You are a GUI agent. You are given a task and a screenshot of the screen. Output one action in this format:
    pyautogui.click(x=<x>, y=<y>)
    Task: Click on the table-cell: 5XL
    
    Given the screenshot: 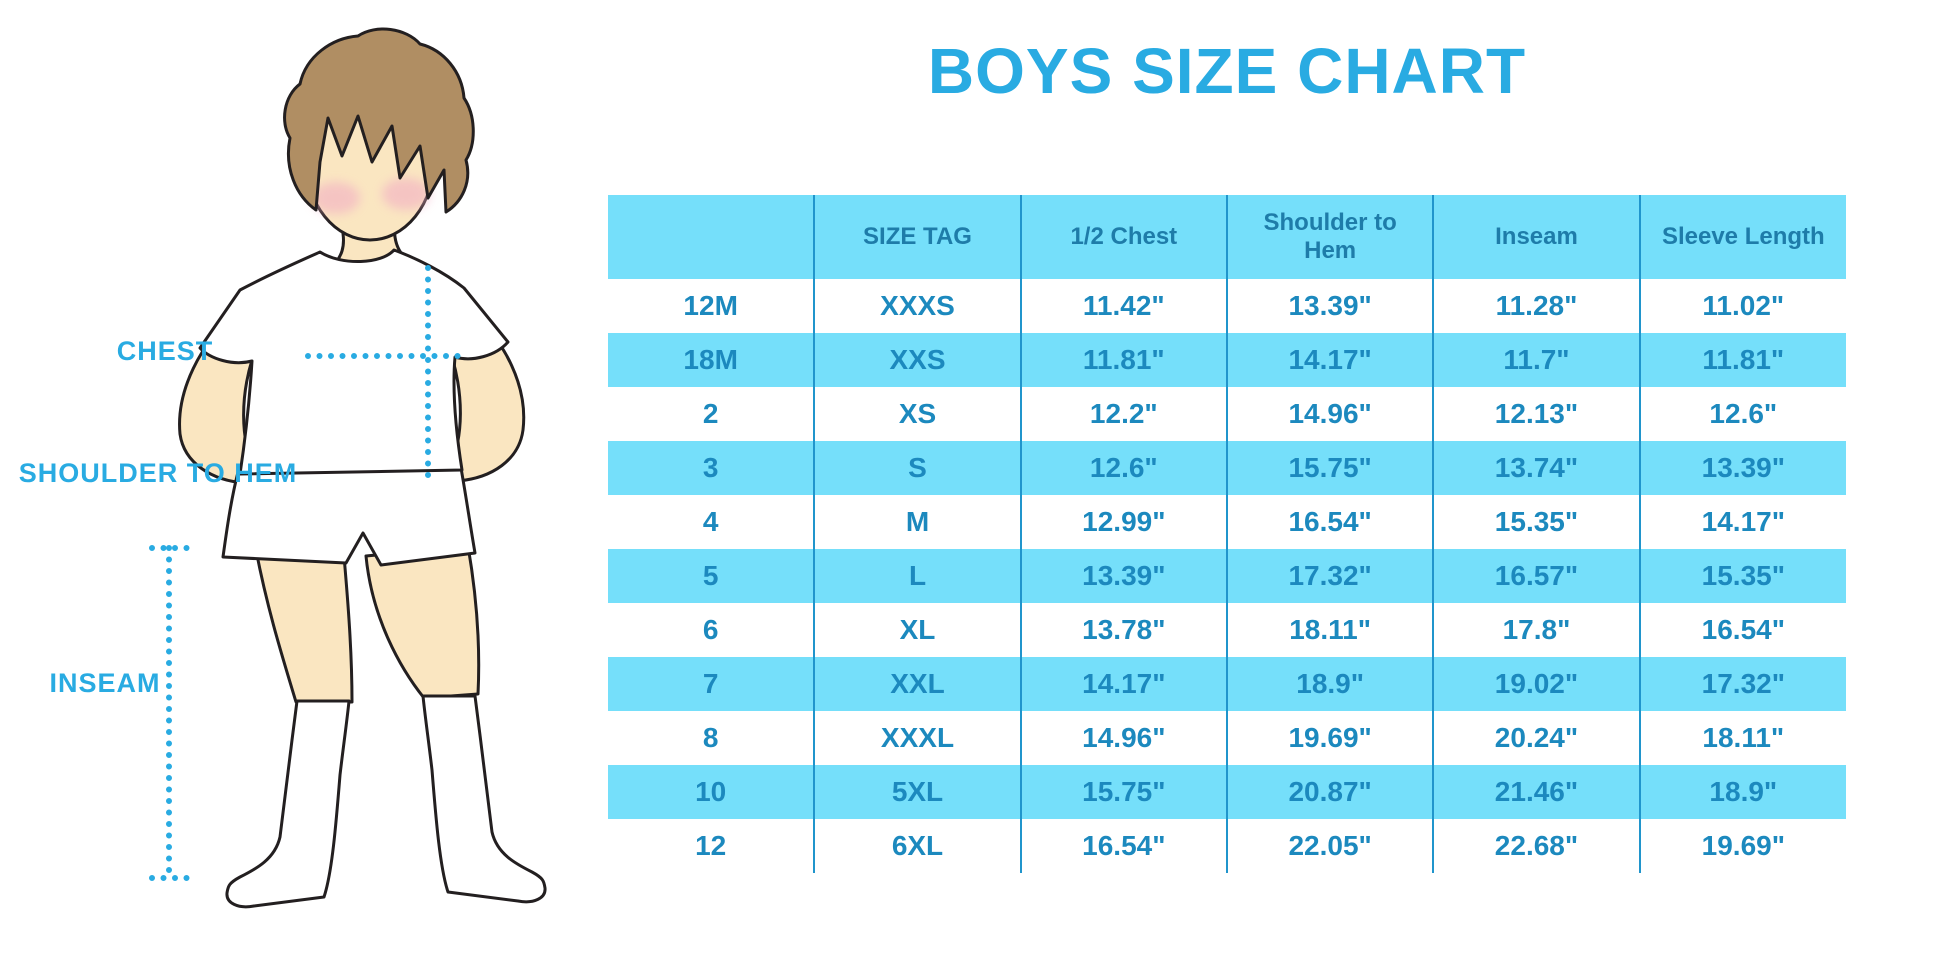 What is the action you would take?
    pyautogui.click(x=917, y=792)
    